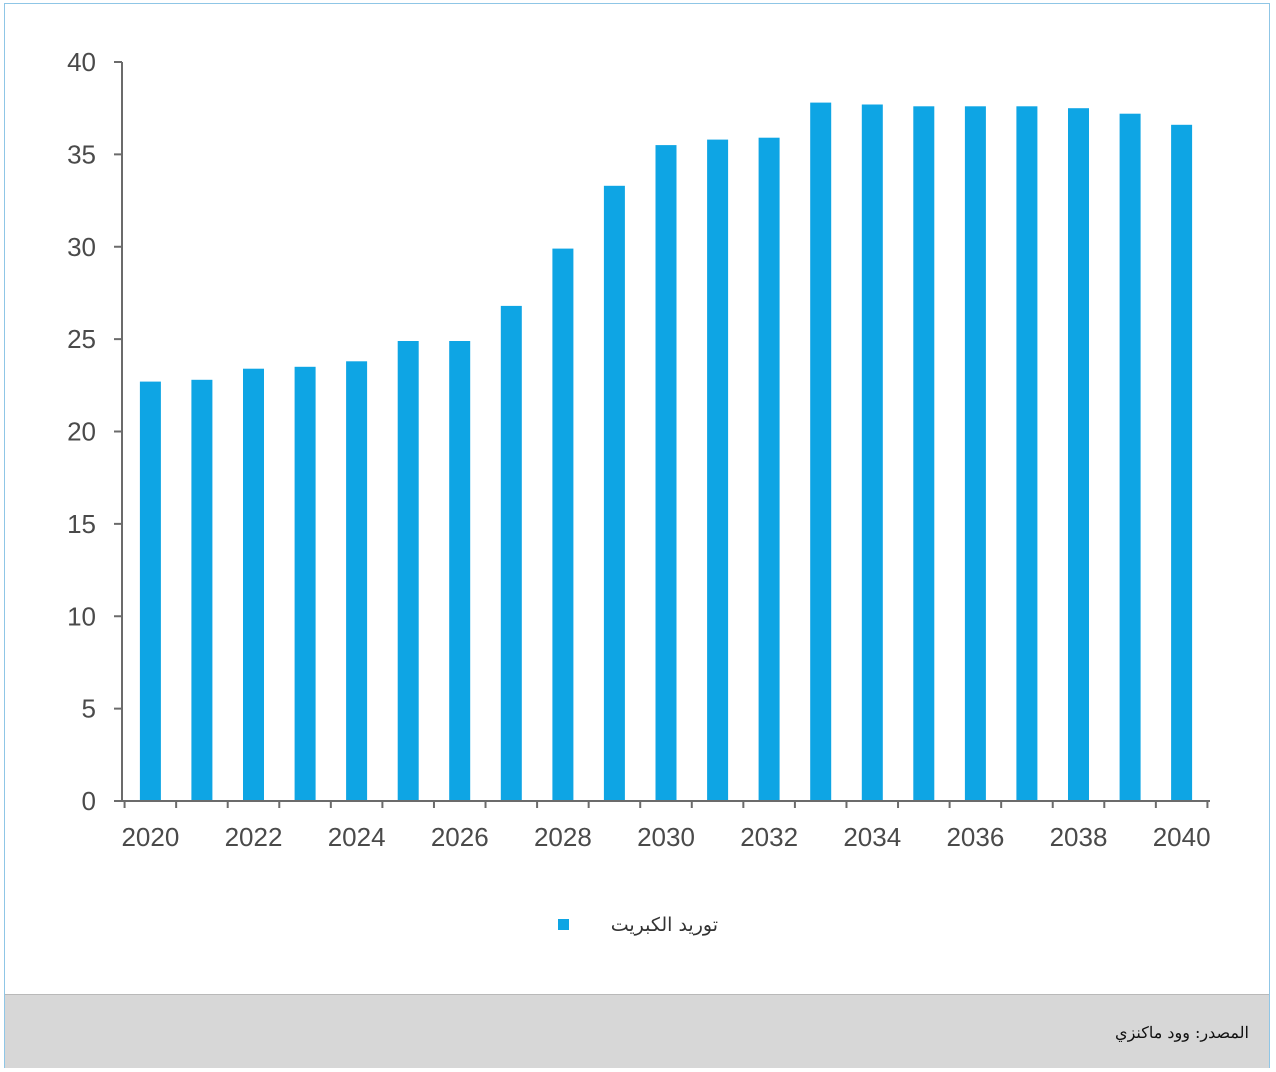 This screenshot has height=1072, width=1276. Describe the element at coordinates (150, 591) in the screenshot. I see `bar-2020` at that location.